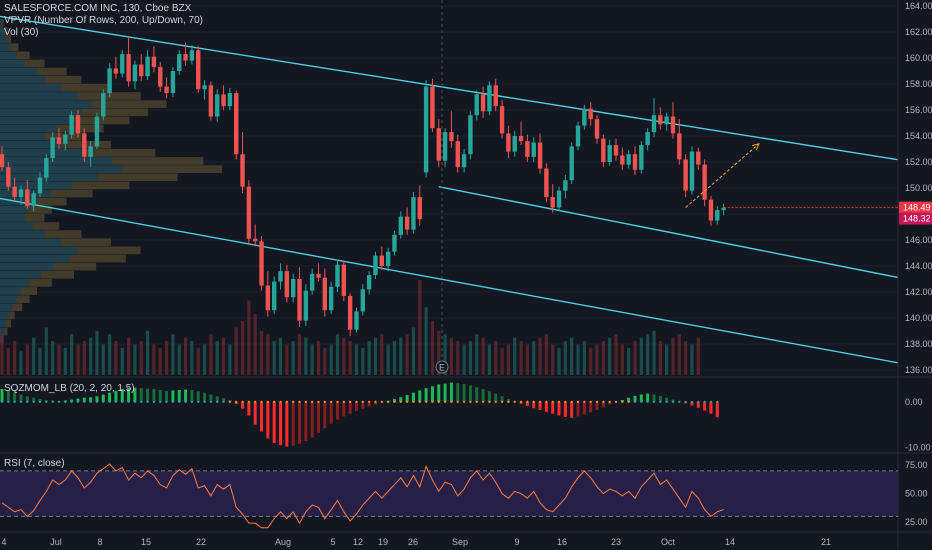 The width and height of the screenshot is (932, 550). What do you see at coordinates (34, 463) in the screenshot?
I see `rsi-legend: RSI (7, close)` at bounding box center [34, 463].